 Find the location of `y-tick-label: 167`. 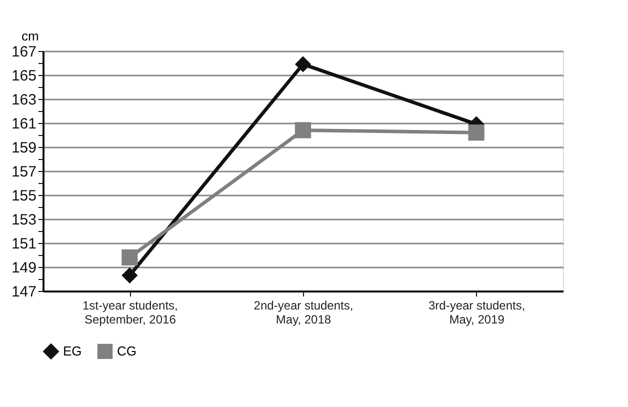

y-tick-label: 167 is located at coordinates (23, 52).